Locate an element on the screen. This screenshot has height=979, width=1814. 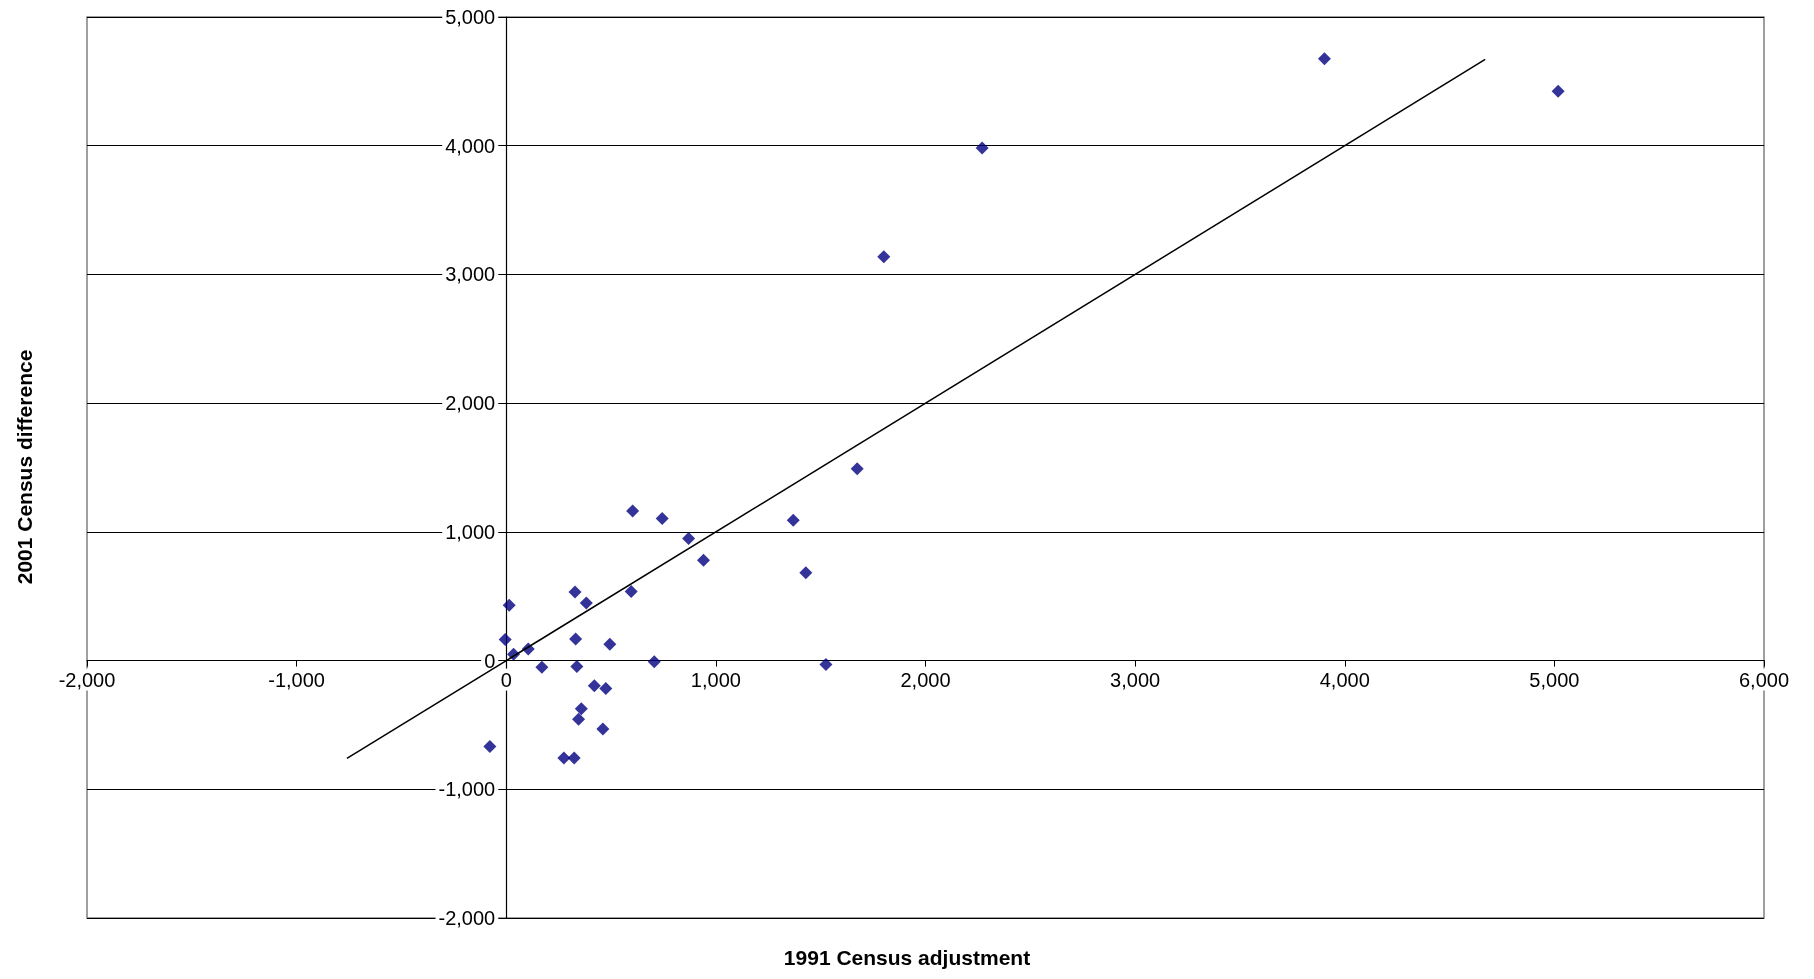
x-tick-label: 6,000 is located at coordinates (1764, 679).